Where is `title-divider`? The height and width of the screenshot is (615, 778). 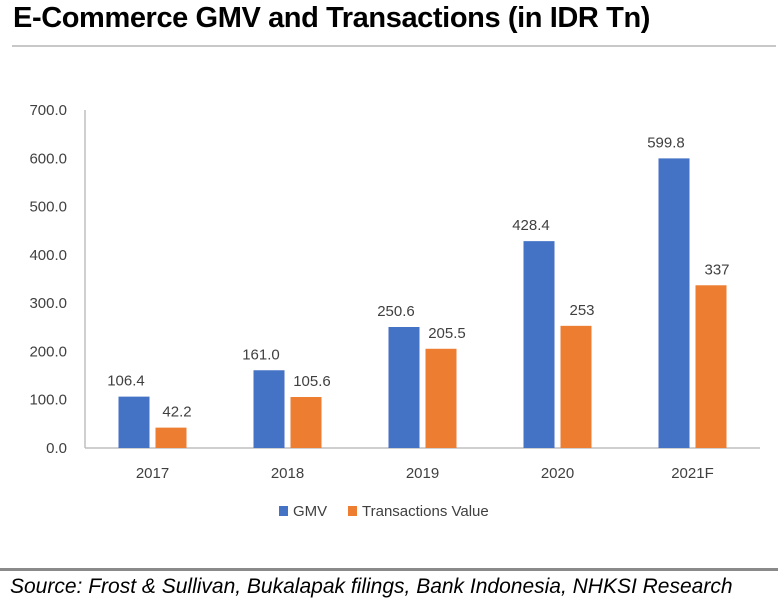 title-divider is located at coordinates (394, 46).